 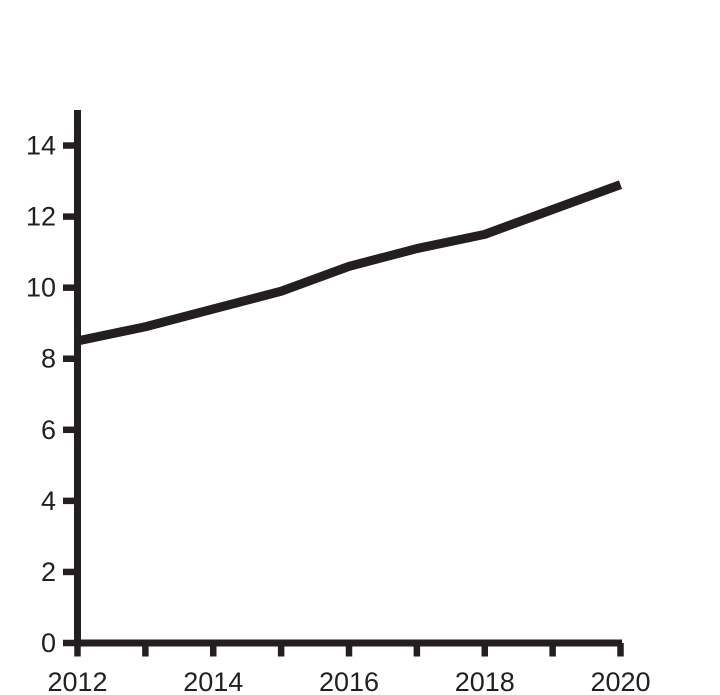 I want to click on y-tick-label: 6, so click(x=48, y=430).